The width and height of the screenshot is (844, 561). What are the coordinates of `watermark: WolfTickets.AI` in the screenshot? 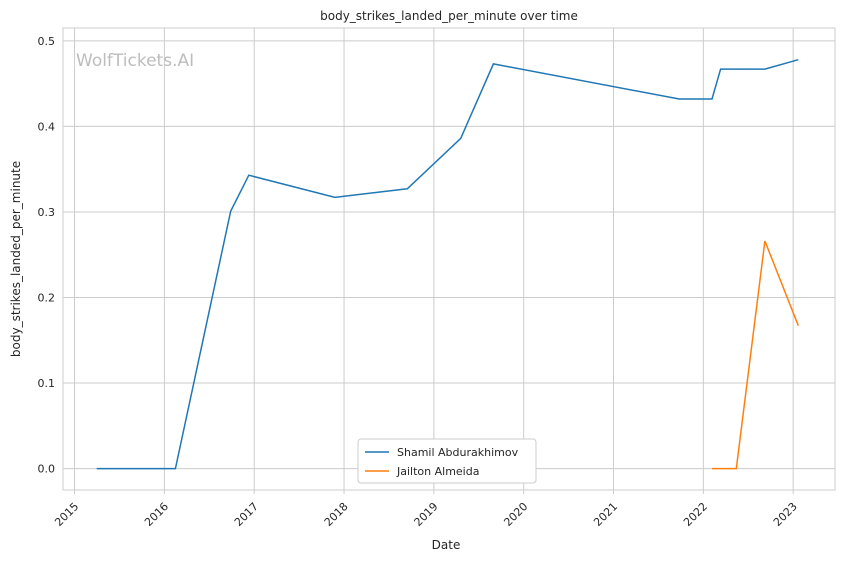 It's located at (135, 61).